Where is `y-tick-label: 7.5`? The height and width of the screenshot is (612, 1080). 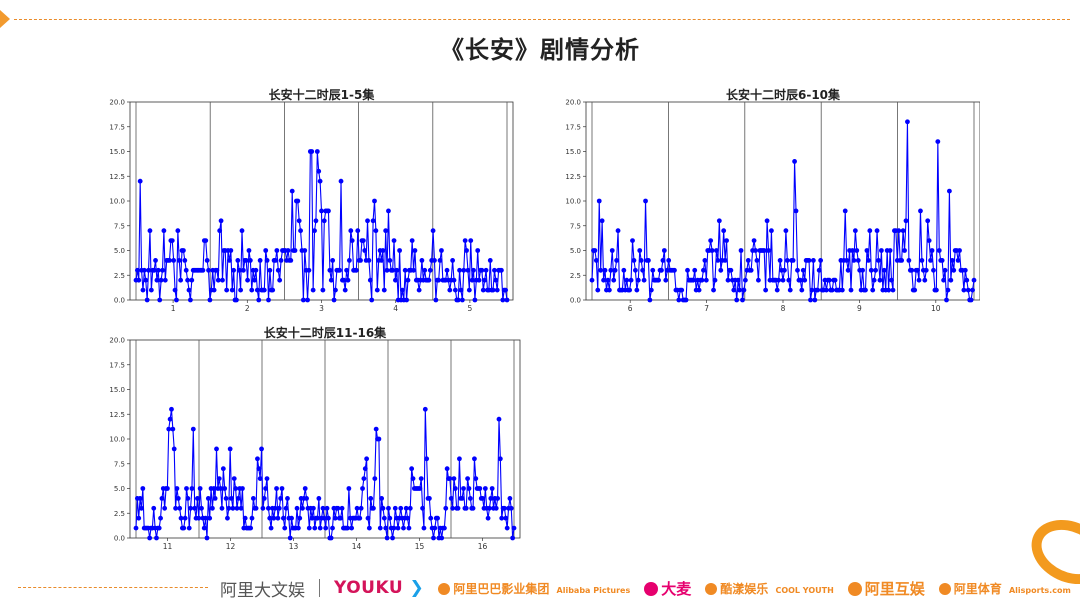
y-tick-label: 7.5 is located at coordinates (119, 226).